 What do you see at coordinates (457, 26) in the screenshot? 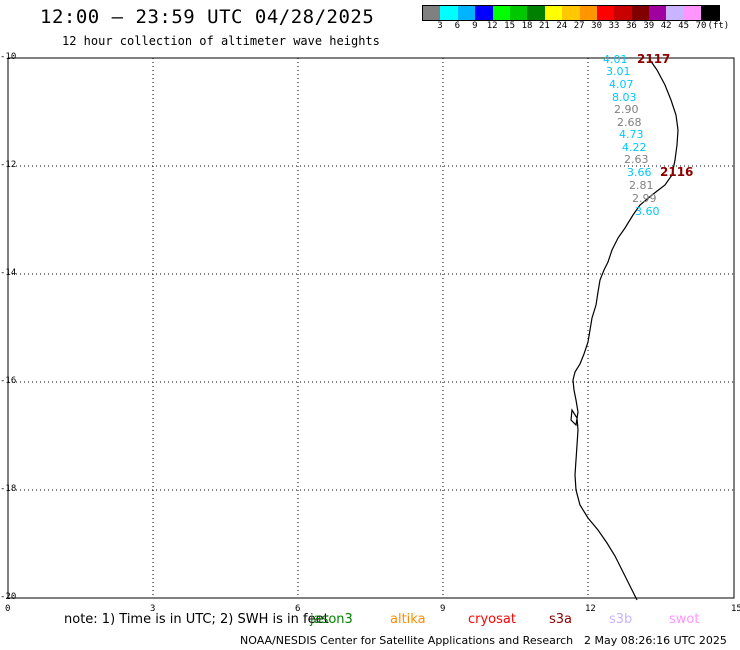
I see `colorbar-label: 6` at bounding box center [457, 26].